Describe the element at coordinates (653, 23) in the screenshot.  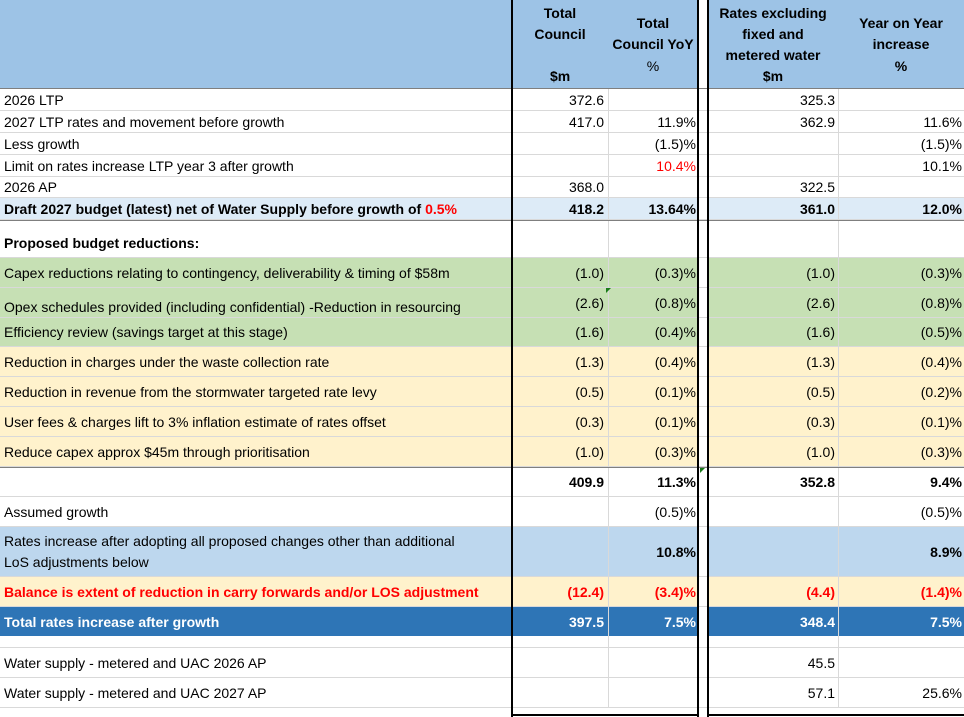
I see `header-col2-line1: Total` at that location.